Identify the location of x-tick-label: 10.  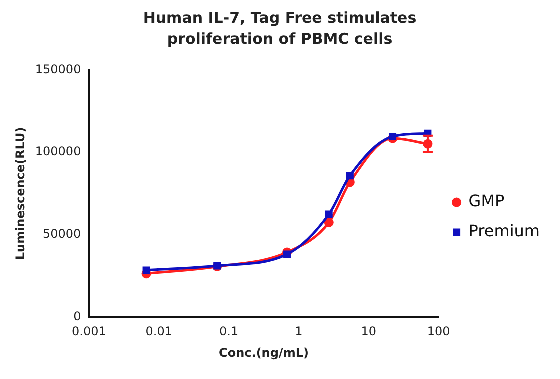
(369, 331).